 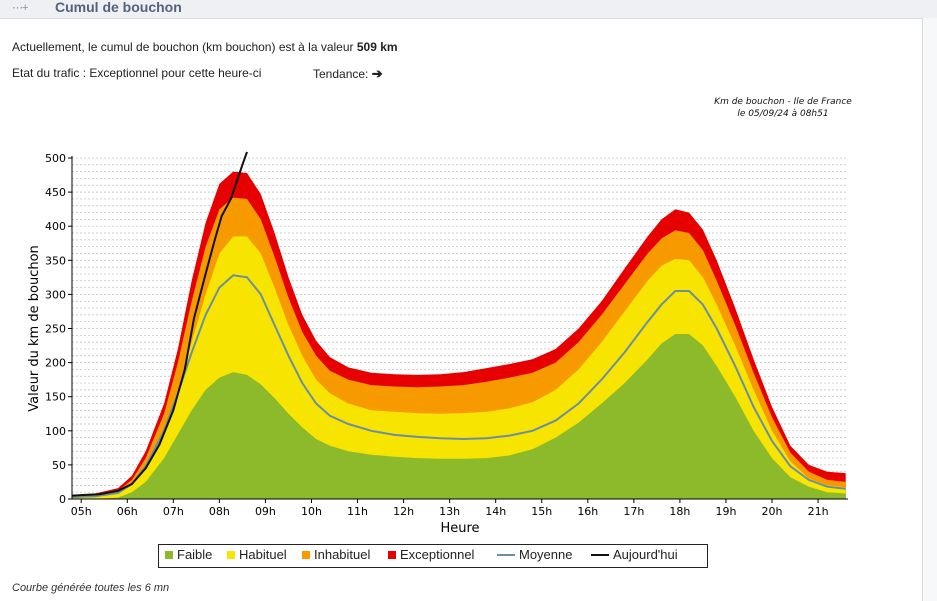 I want to click on legend-moyenne-line, so click(x=506, y=554).